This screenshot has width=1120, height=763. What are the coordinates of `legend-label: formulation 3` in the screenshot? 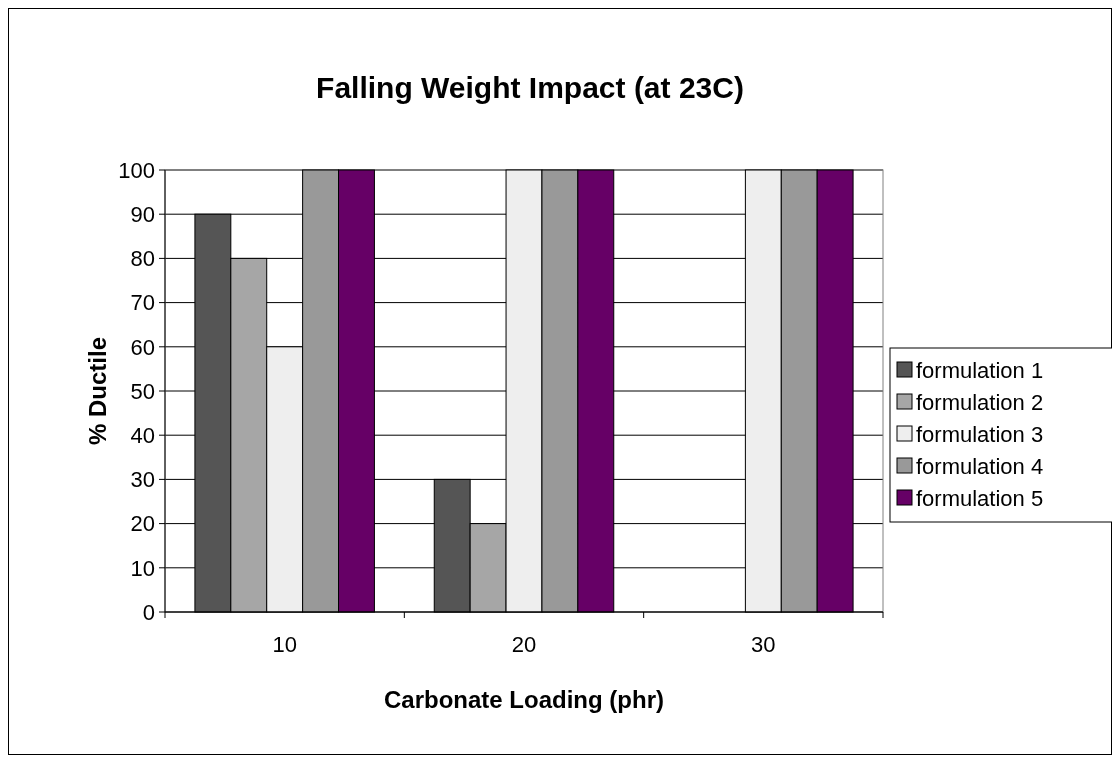 It's located at (980, 434).